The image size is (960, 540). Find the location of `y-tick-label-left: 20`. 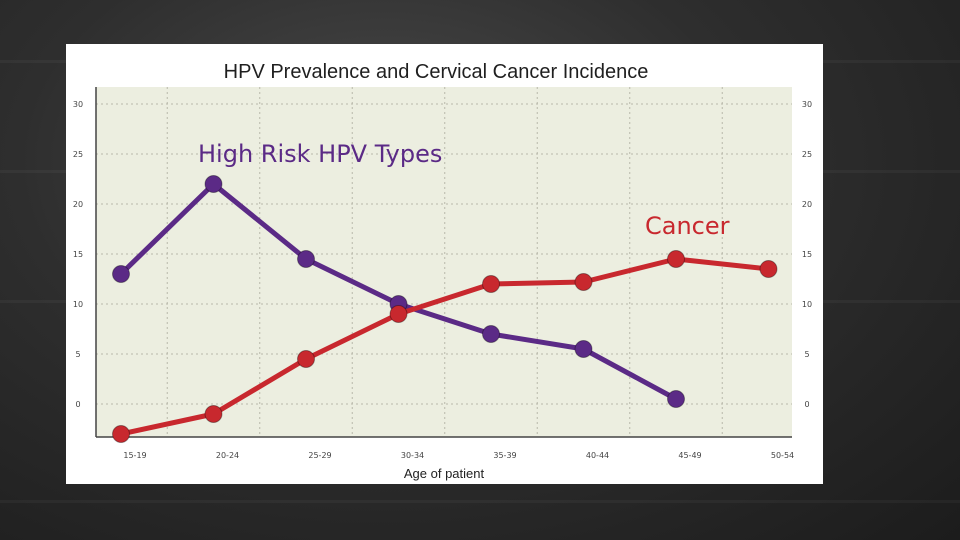

y-tick-label-left: 20 is located at coordinates (78, 204).